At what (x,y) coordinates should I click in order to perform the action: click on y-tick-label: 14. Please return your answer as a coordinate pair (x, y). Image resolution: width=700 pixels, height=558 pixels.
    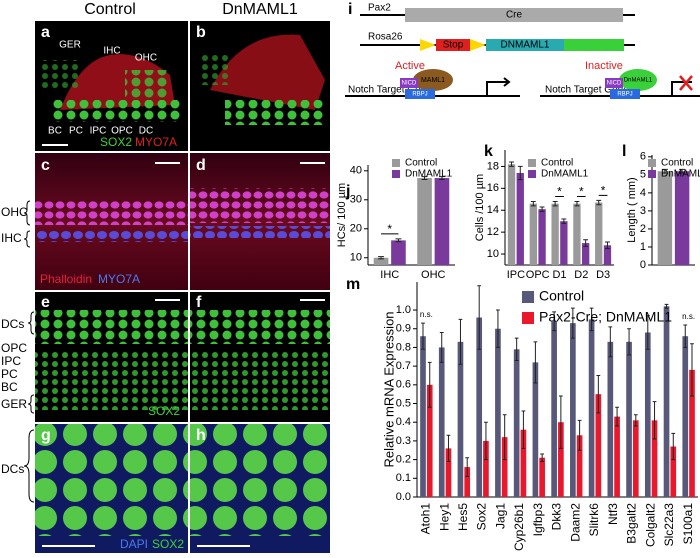
    Looking at the image, I should click on (493, 210).